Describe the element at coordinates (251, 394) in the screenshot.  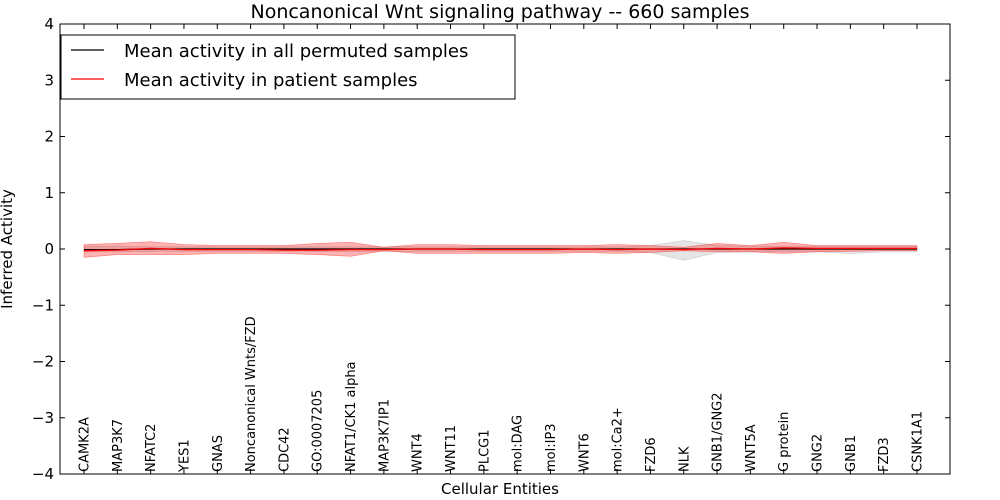
I see `x-tick-label: Noncanonical Wnts/FZD` at that location.